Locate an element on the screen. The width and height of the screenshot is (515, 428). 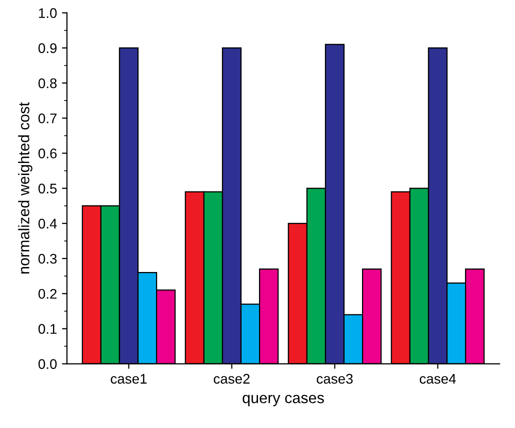
y-tick-label: 0.0 is located at coordinates (47, 364).